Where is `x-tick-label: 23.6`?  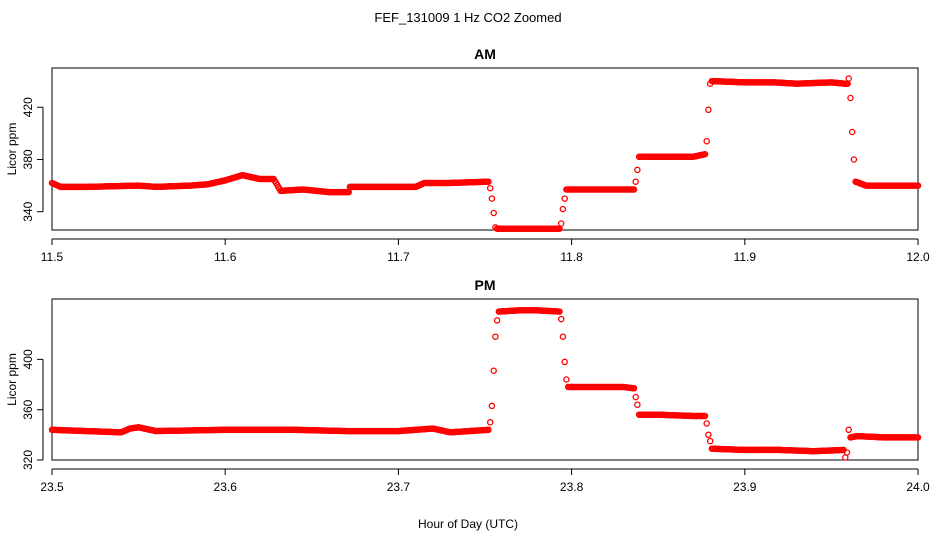
x-tick-label: 23.6 is located at coordinates (226, 487).